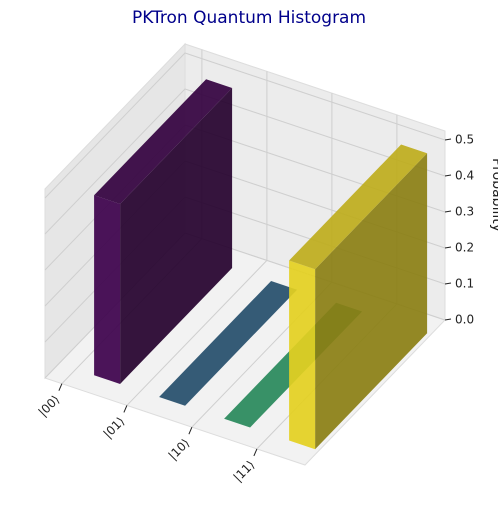 The image size is (498, 514). Describe the element at coordinates (244, 471) in the screenshot. I see `x-tick-label: |11⟩` at that location.